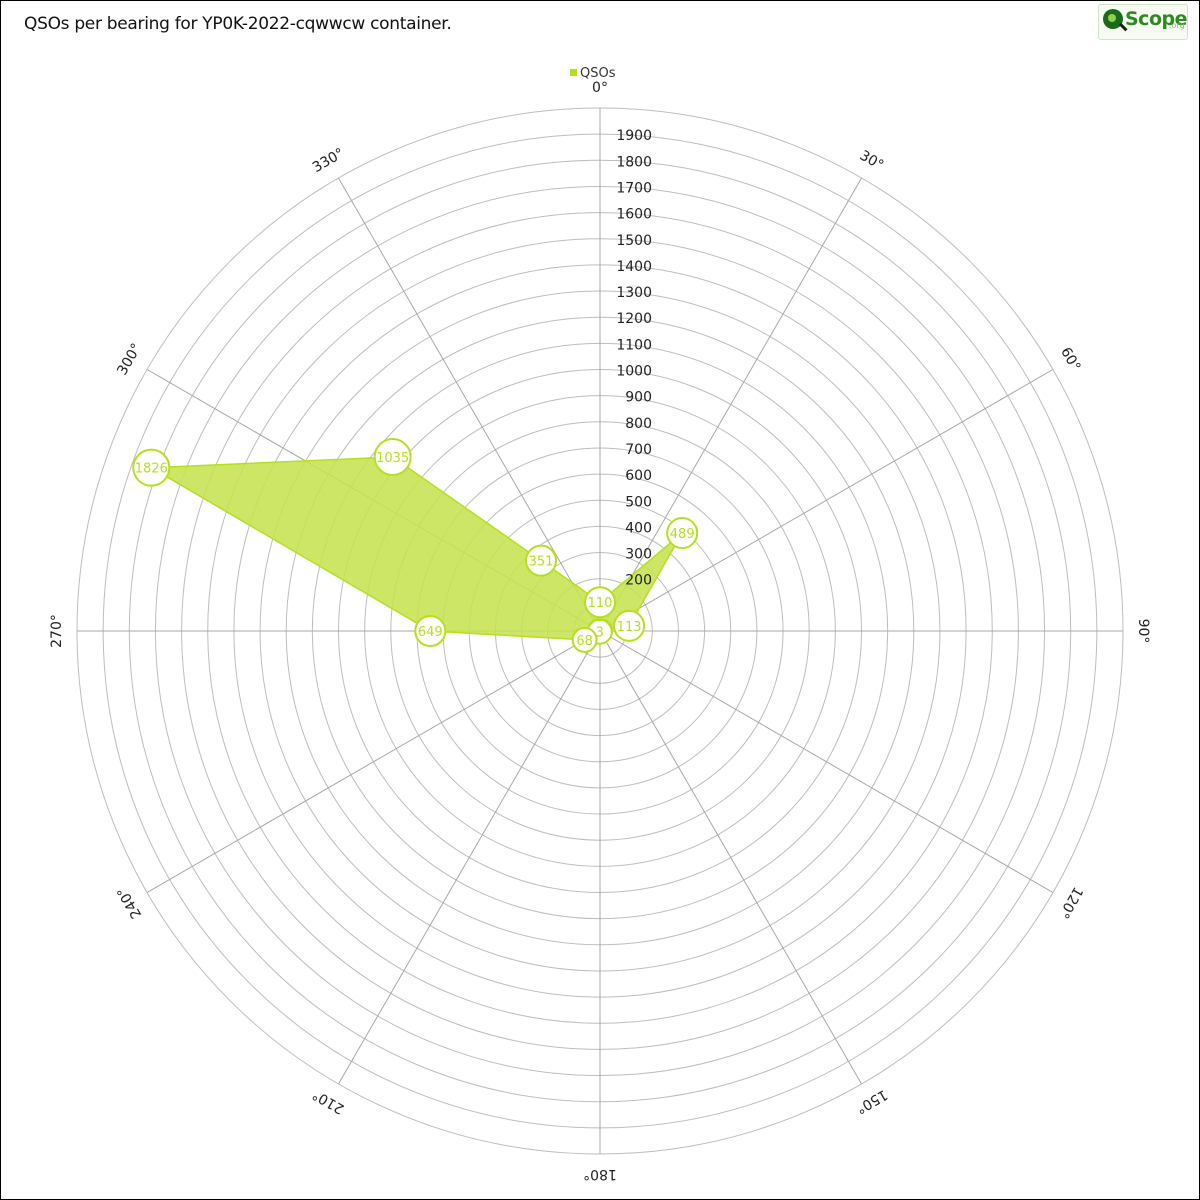  I want to click on angular-tick-label: 120°, so click(1070, 902).